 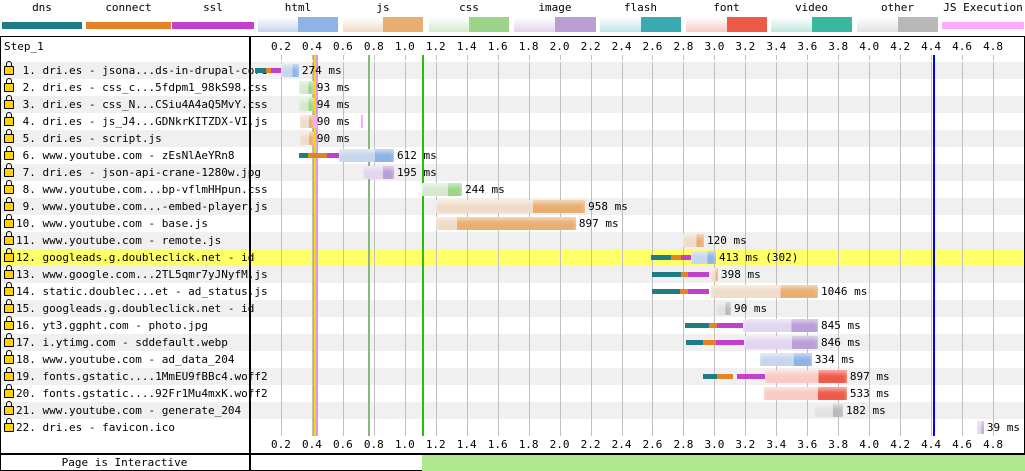 I want to click on request-label: 11. www.youtube.com - remote.js, so click(x=112, y=240).